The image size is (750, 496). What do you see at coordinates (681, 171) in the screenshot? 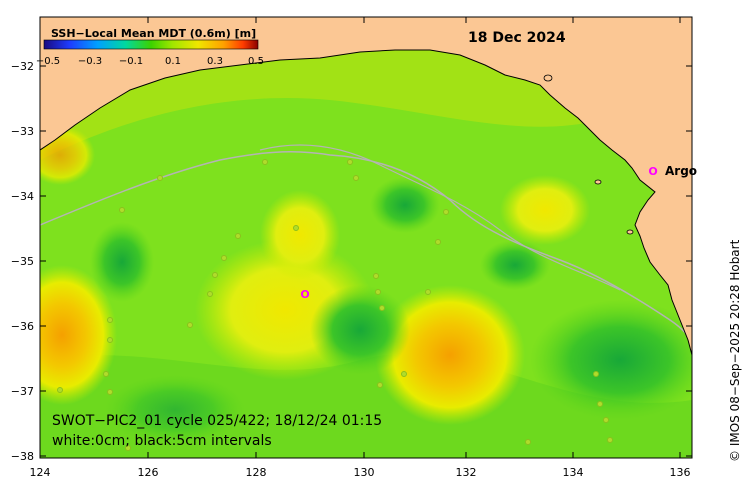
I see `argo-legend-label: Argo` at bounding box center [681, 171].